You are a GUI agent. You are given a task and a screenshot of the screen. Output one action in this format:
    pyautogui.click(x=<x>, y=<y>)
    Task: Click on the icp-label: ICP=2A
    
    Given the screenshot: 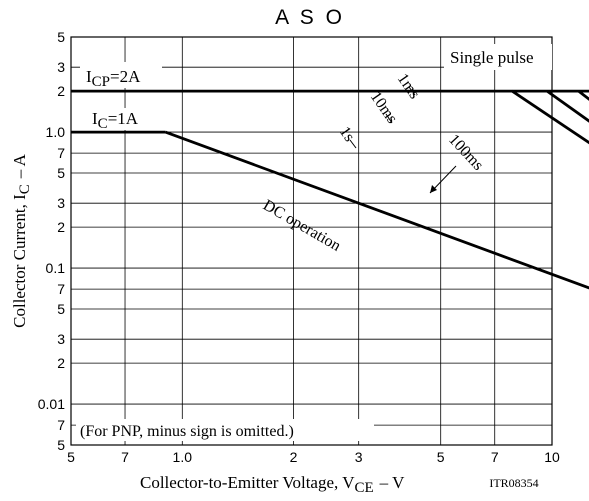 What is the action you would take?
    pyautogui.click(x=113, y=78)
    